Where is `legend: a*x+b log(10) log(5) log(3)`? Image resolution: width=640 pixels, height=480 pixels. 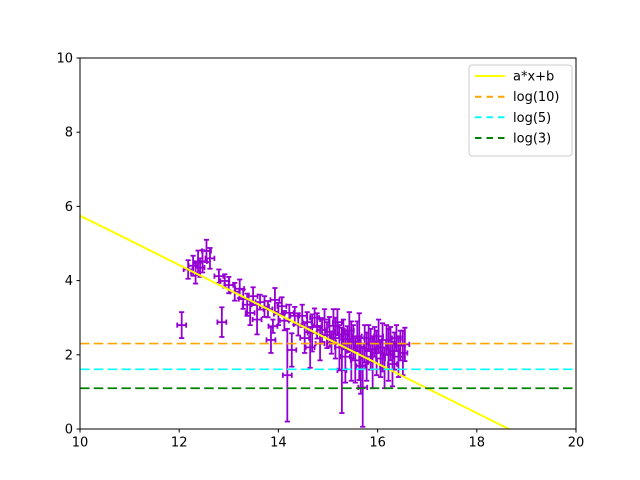
legend: a*x+b log(10) log(5) log(3) is located at coordinates (520, 110).